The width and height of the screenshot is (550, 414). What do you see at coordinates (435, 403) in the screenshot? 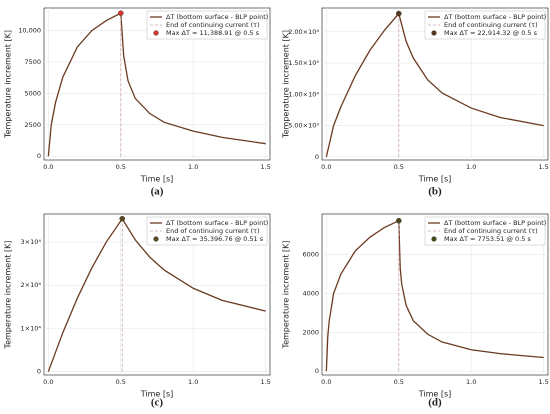
I see `panel-caption: (d)` at bounding box center [435, 403].